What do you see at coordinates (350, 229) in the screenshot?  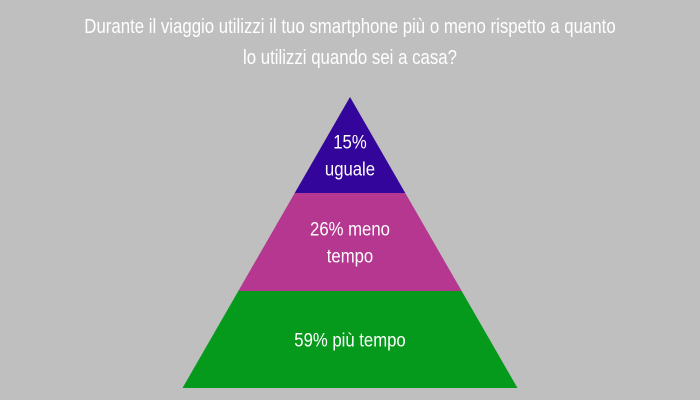 I see `layer-meno-tempo-label: 26% meno` at bounding box center [350, 229].